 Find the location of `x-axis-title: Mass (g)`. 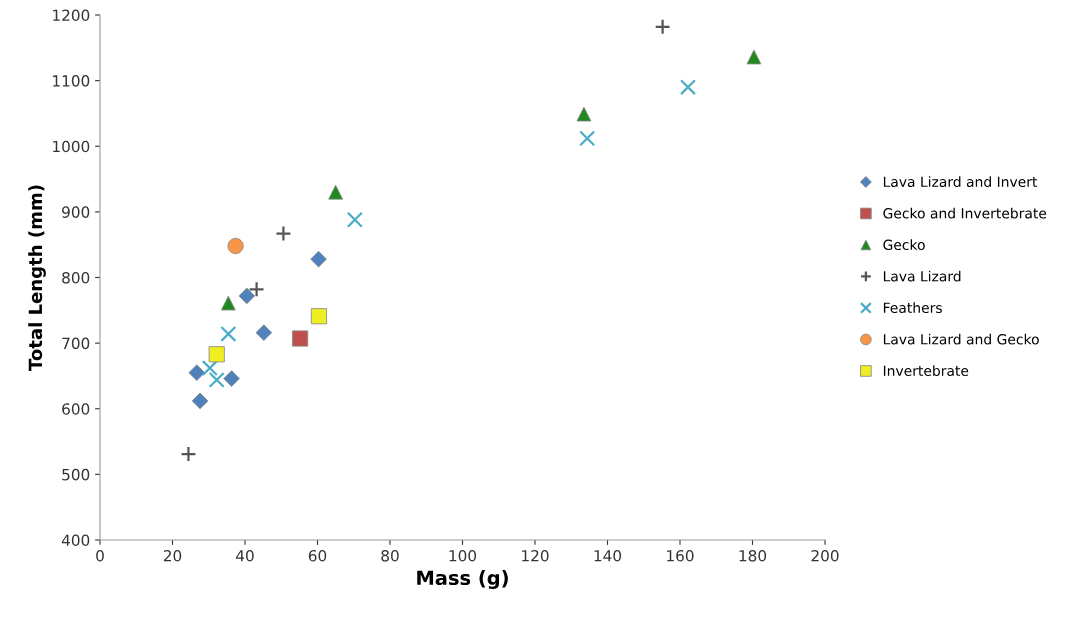

x-axis-title: Mass (g) is located at coordinates (462, 580).